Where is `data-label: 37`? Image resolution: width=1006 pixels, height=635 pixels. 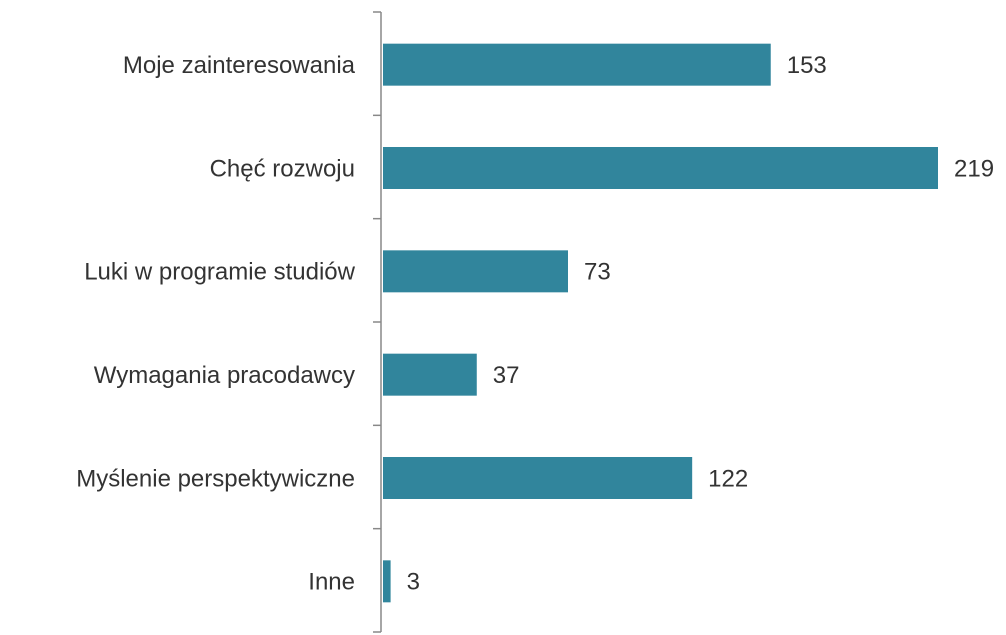 data-label: 37 is located at coordinates (506, 375).